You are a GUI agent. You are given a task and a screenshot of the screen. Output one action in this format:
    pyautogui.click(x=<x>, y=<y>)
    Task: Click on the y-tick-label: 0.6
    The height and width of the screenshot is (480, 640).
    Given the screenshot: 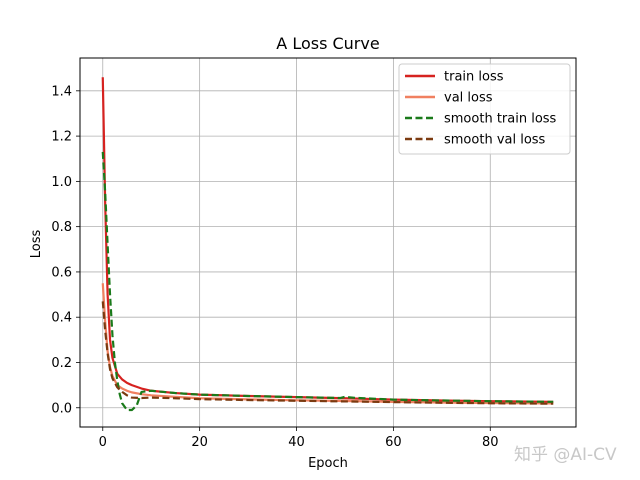 What is the action you would take?
    pyautogui.click(x=61, y=272)
    